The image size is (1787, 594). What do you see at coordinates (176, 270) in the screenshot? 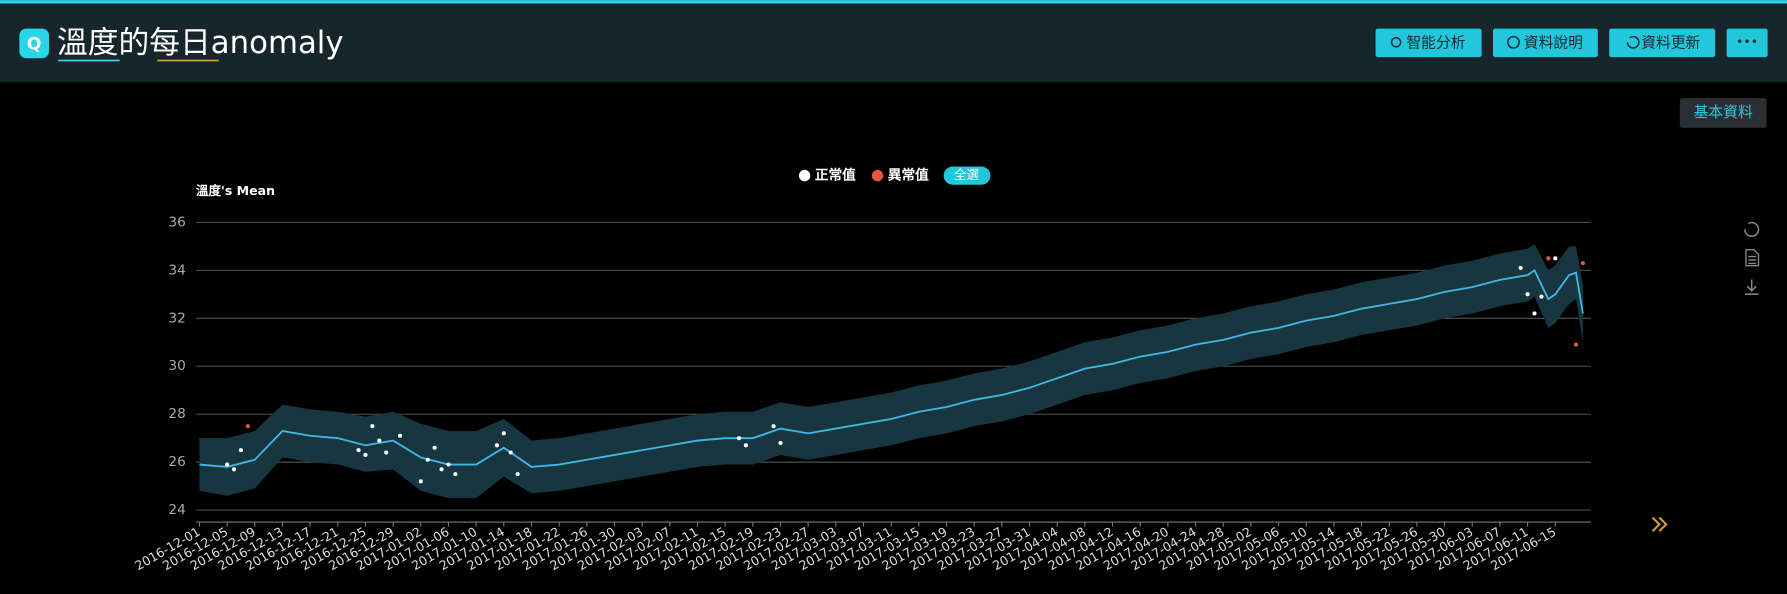
I see `y-tick-label: 34` at bounding box center [176, 270].